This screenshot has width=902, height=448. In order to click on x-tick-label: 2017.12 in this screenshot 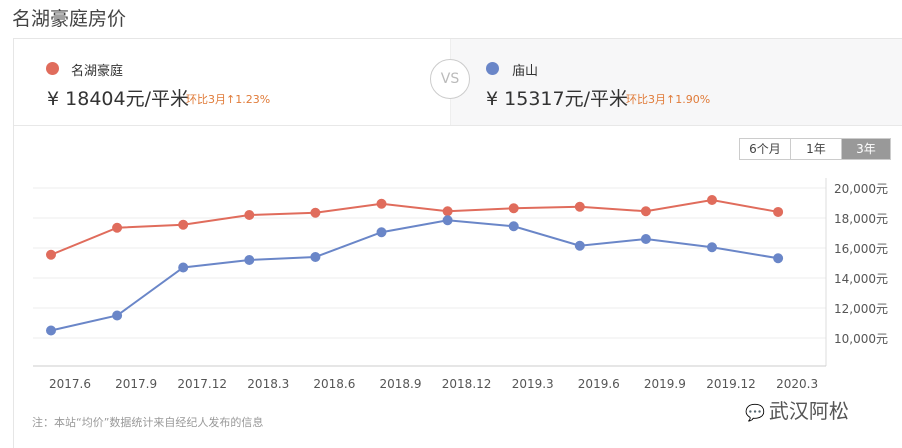, I will do `click(202, 384)`.